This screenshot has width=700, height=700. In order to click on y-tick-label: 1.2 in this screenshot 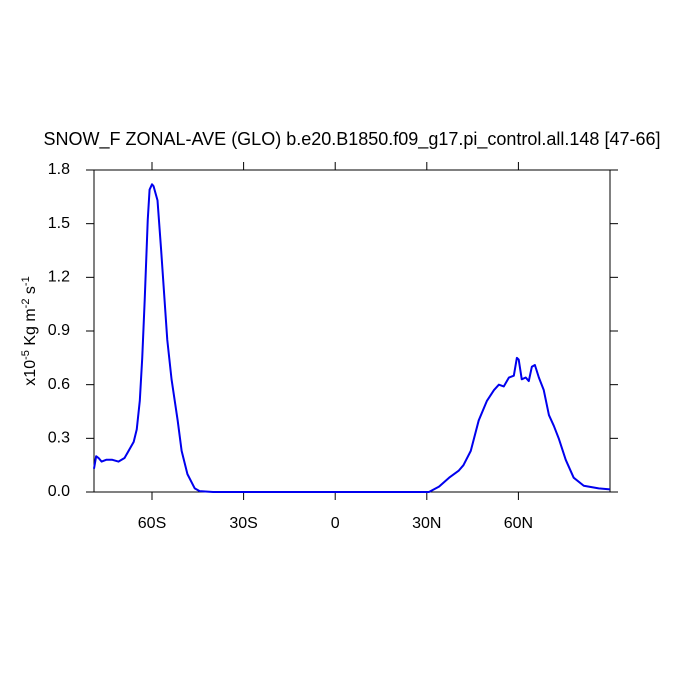, I will do `click(59, 277)`.